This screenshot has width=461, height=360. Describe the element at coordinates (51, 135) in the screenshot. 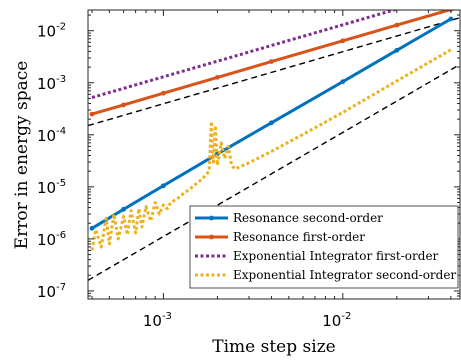

I see `y-tick-label: 10⁻⁴` at that location.